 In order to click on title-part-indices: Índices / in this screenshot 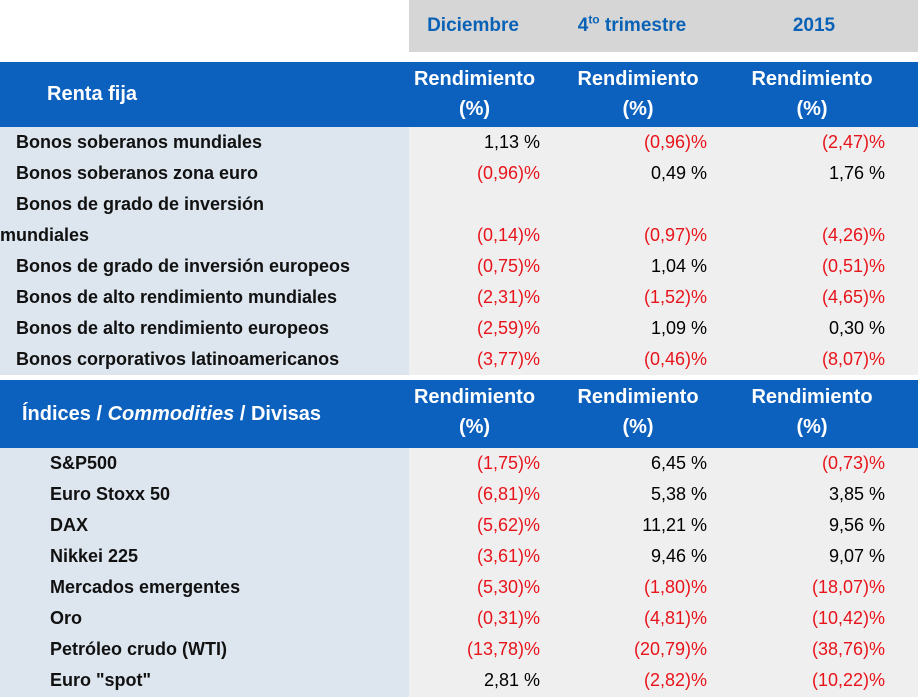, I will do `click(62, 413)`.